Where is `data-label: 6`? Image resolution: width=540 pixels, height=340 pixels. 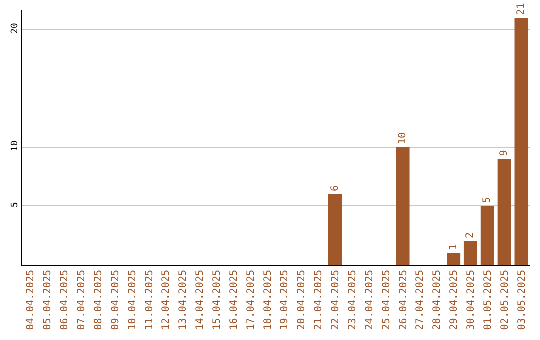
data-label: 6 is located at coordinates (335, 188).